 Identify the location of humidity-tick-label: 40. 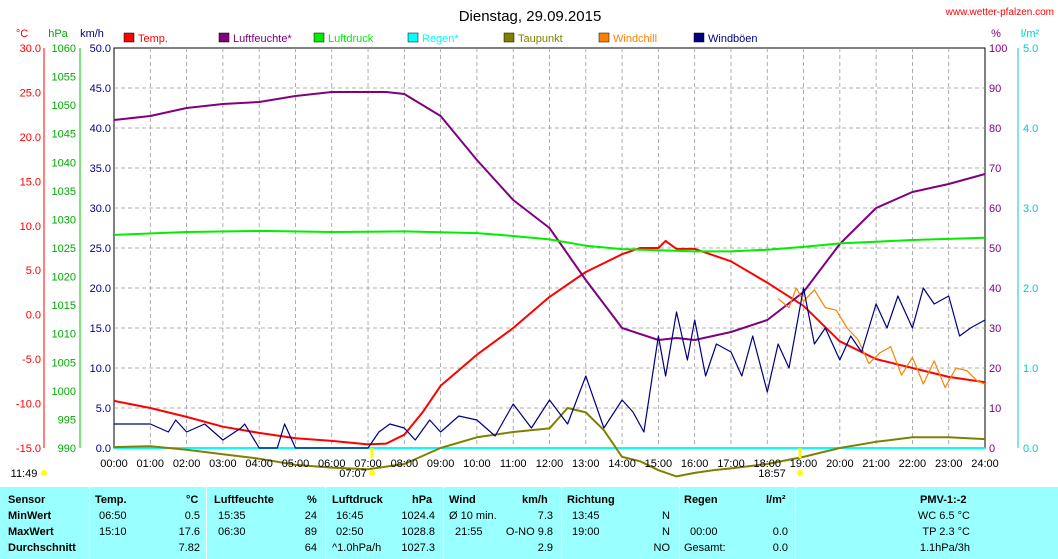
(995, 289).